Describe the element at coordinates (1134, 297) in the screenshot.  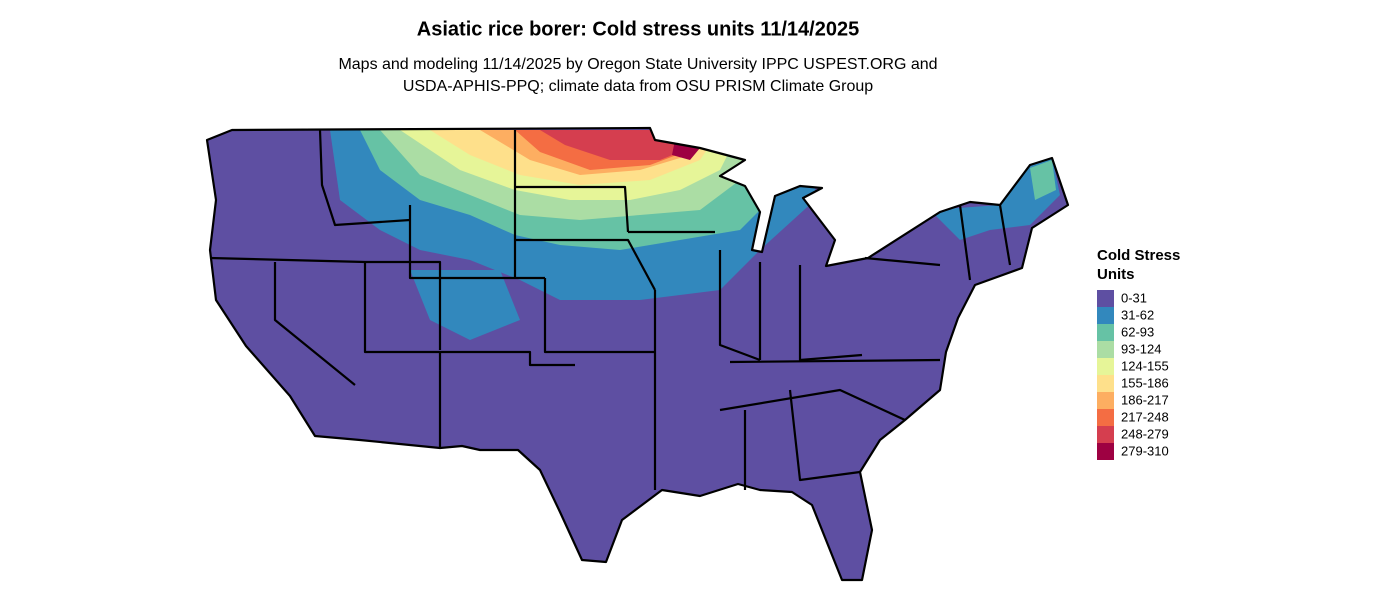
I see `legend-label: 0-31` at that location.